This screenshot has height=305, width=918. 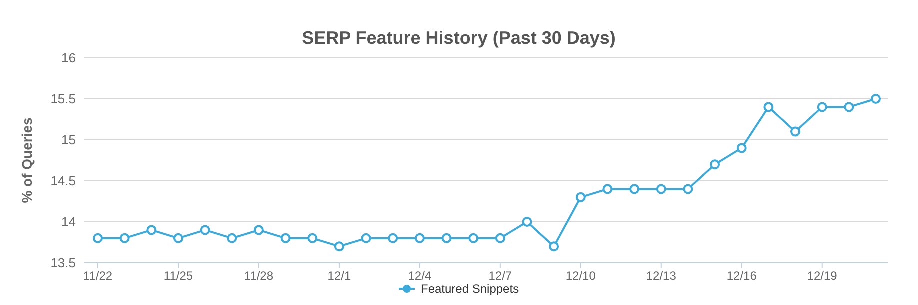 What do you see at coordinates (661, 276) in the screenshot?
I see `x-tick-label: 12/13` at bounding box center [661, 276].